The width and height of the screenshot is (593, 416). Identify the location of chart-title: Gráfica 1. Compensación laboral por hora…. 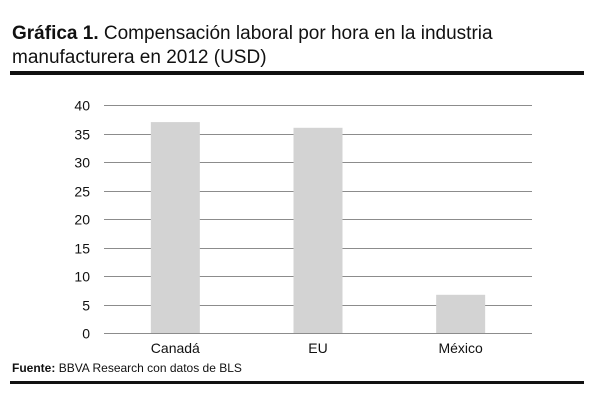
(297, 46).